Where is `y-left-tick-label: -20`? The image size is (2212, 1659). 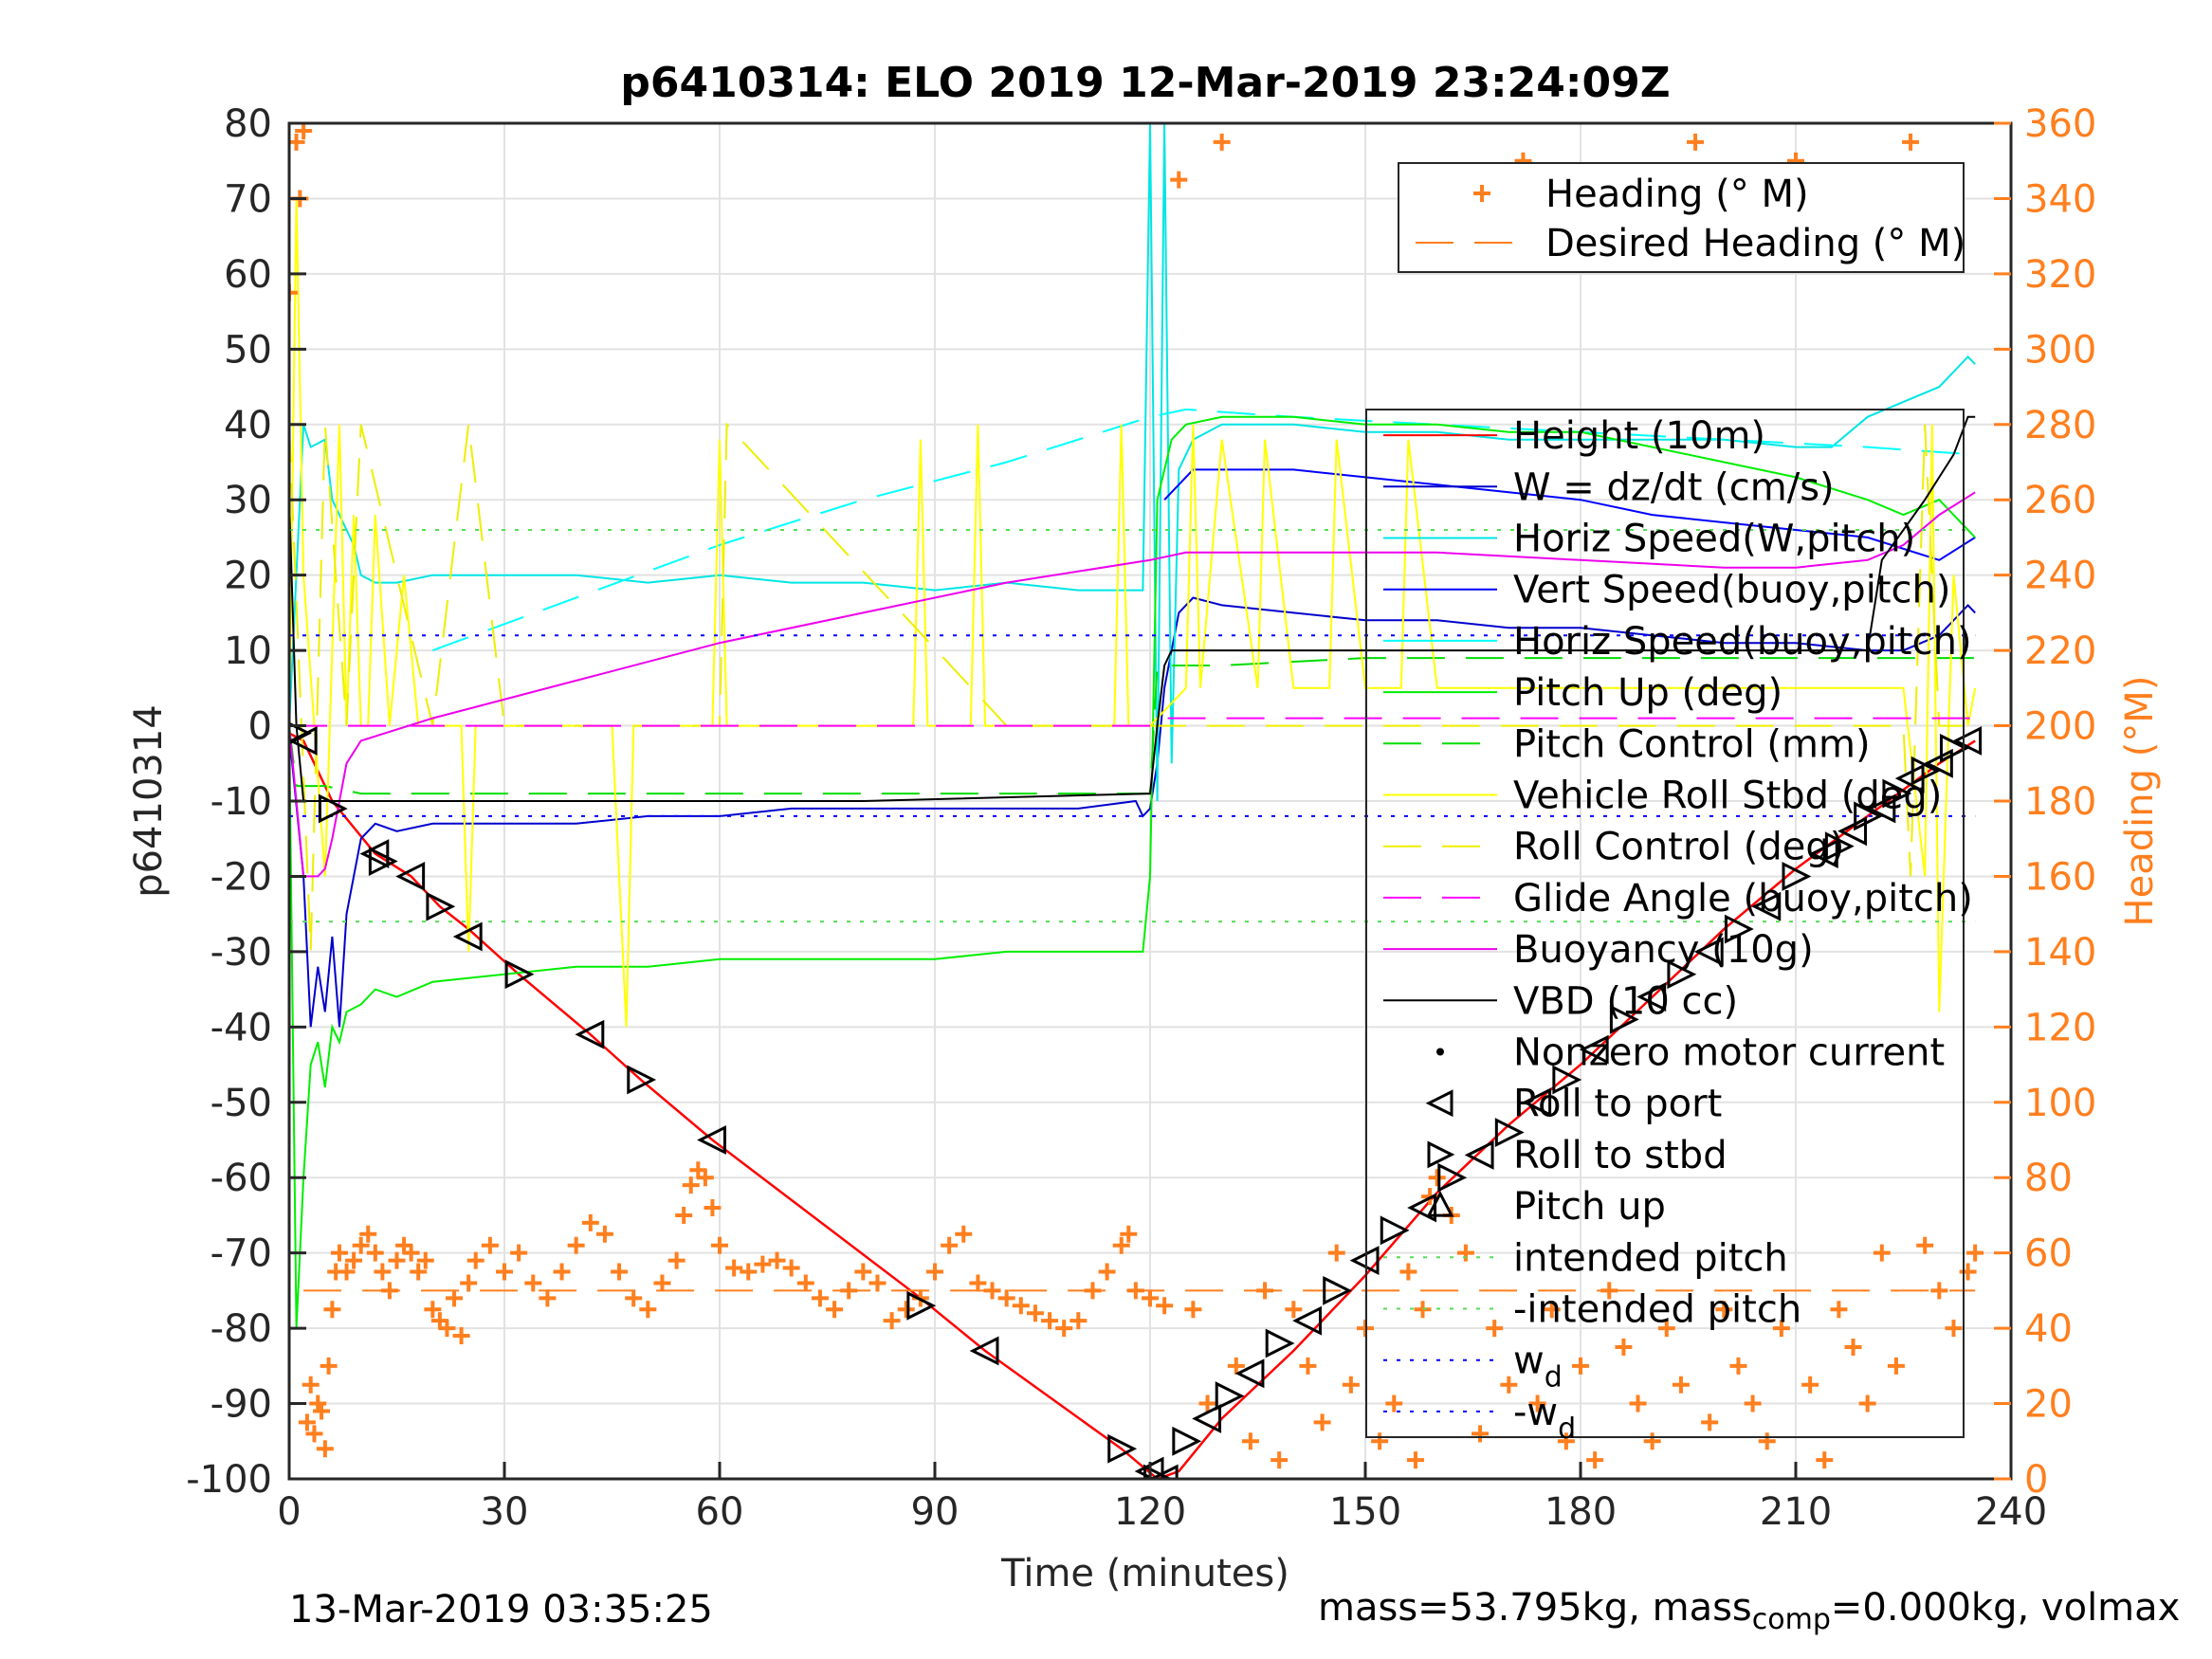 y-left-tick-label: -20 is located at coordinates (241, 877).